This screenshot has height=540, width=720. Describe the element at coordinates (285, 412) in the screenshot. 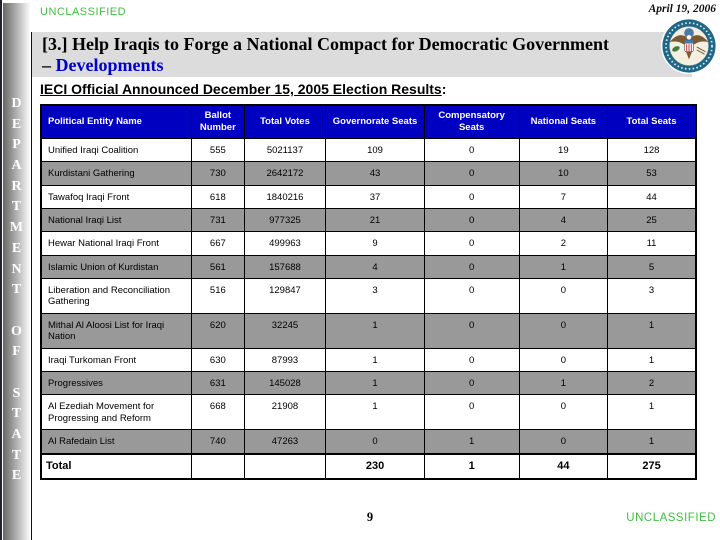

I see `value-cell: 21908` at that location.